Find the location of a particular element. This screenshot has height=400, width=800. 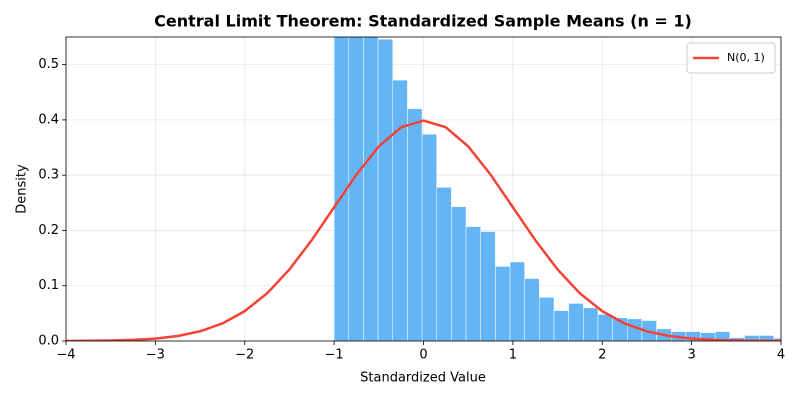

x-tick-label: −1 is located at coordinates (334, 355).